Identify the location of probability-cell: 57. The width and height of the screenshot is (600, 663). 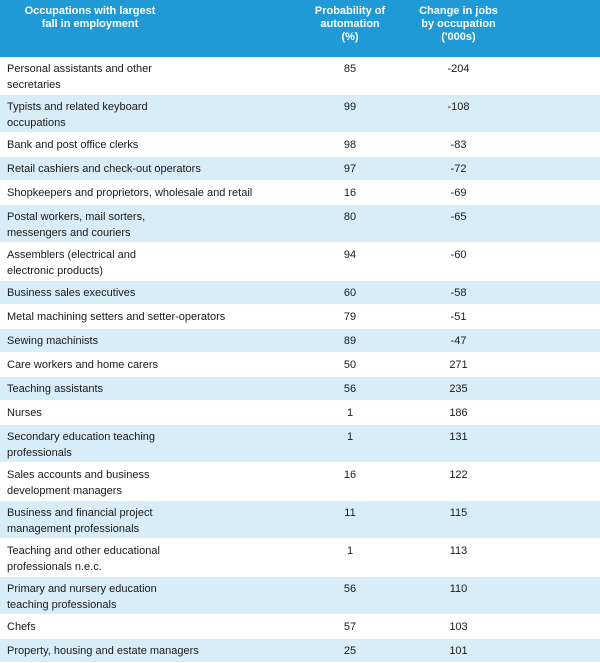
(350, 627).